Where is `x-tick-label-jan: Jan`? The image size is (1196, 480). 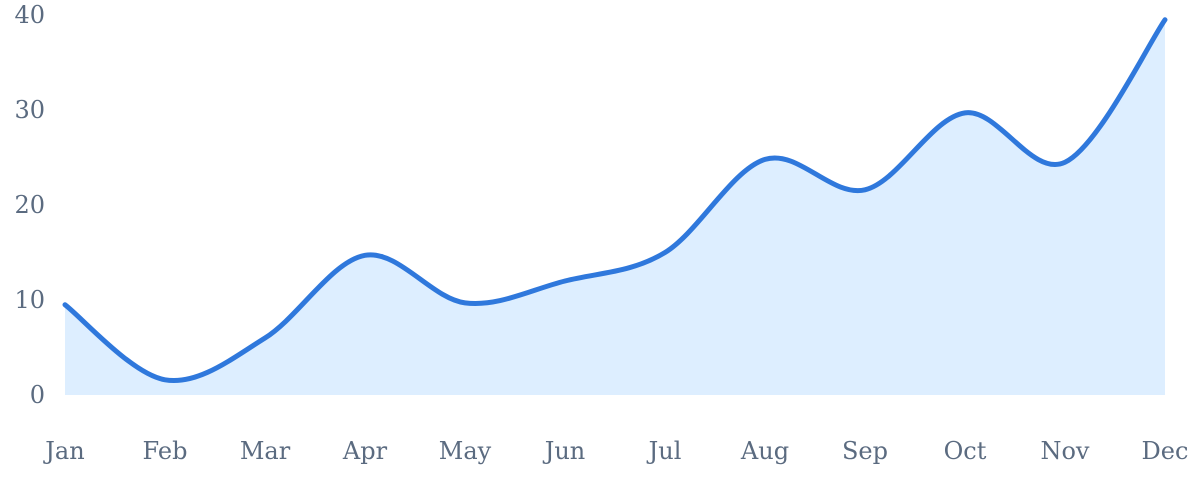 x-tick-label-jan: Jan is located at coordinates (63, 451).